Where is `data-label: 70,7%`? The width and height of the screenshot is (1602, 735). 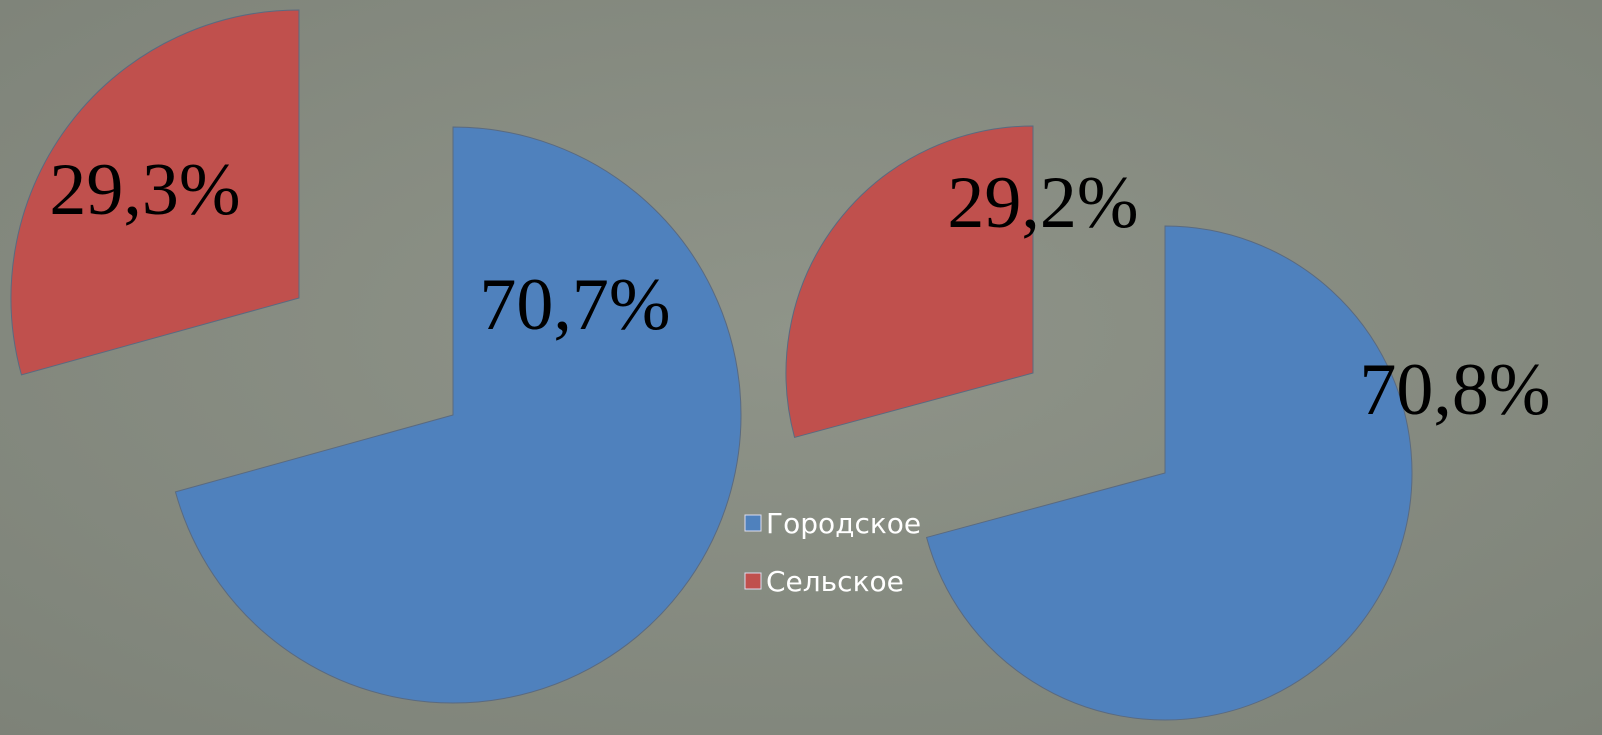
data-label: 70,7% is located at coordinates (574, 305).